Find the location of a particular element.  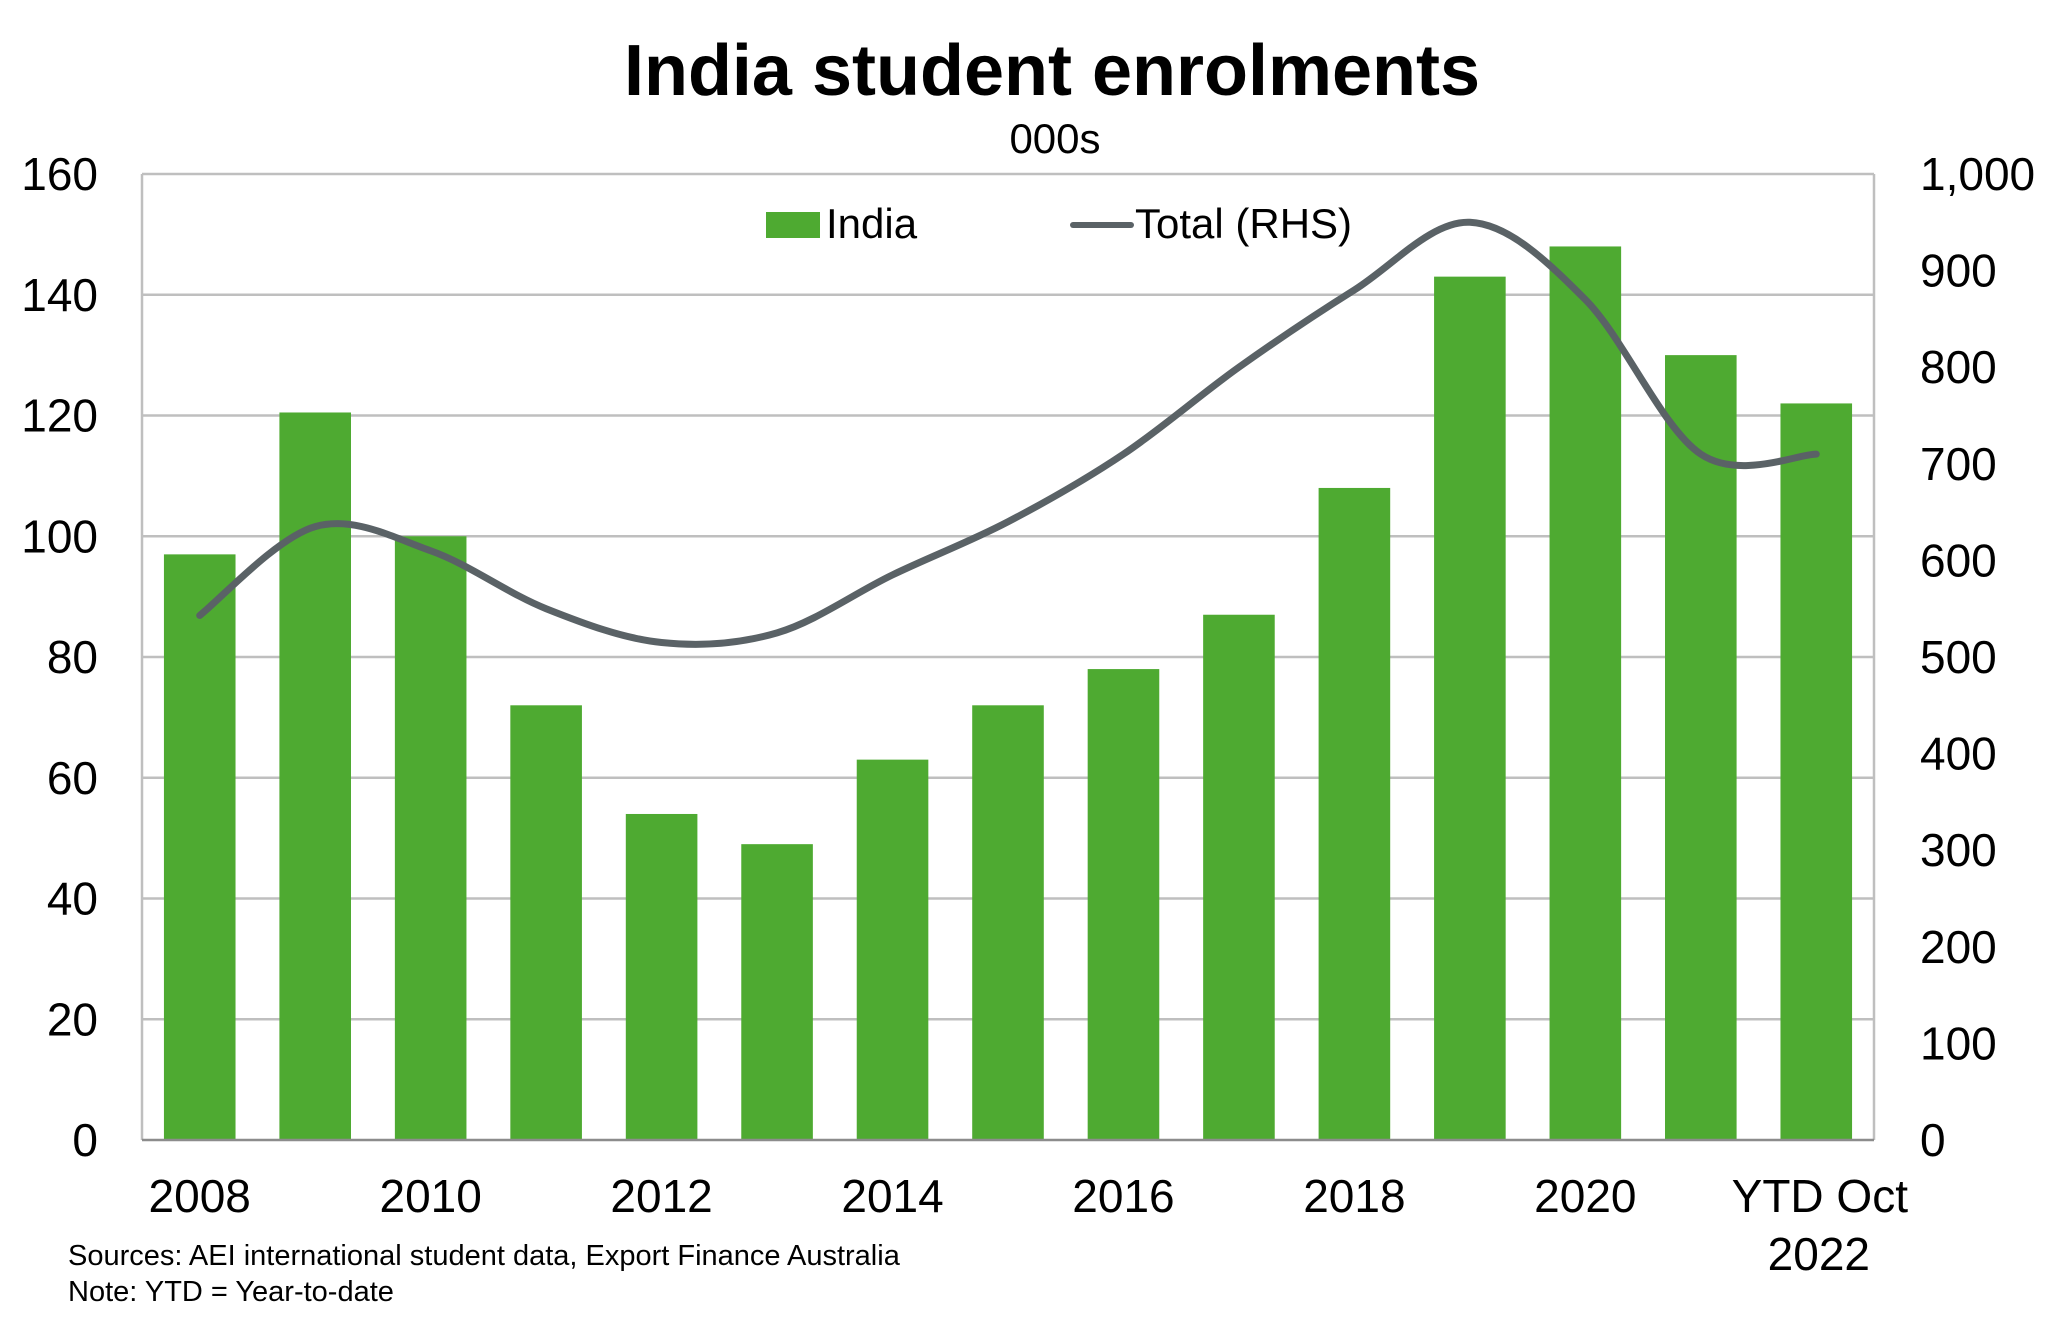

y-left-tick-label: 160 is located at coordinates (59, 174).